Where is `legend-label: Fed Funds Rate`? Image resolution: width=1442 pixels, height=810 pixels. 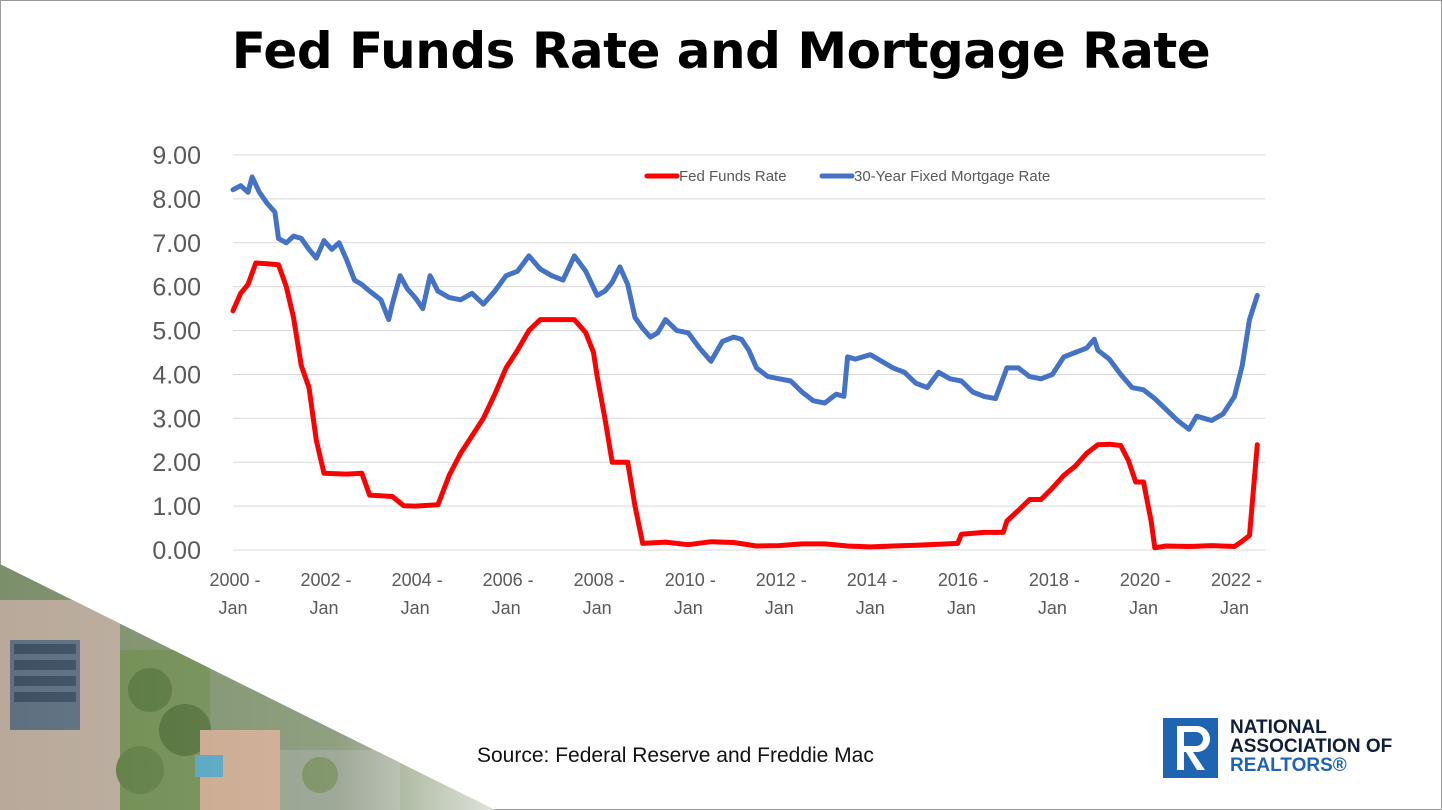 legend-label: Fed Funds Rate is located at coordinates (733, 176).